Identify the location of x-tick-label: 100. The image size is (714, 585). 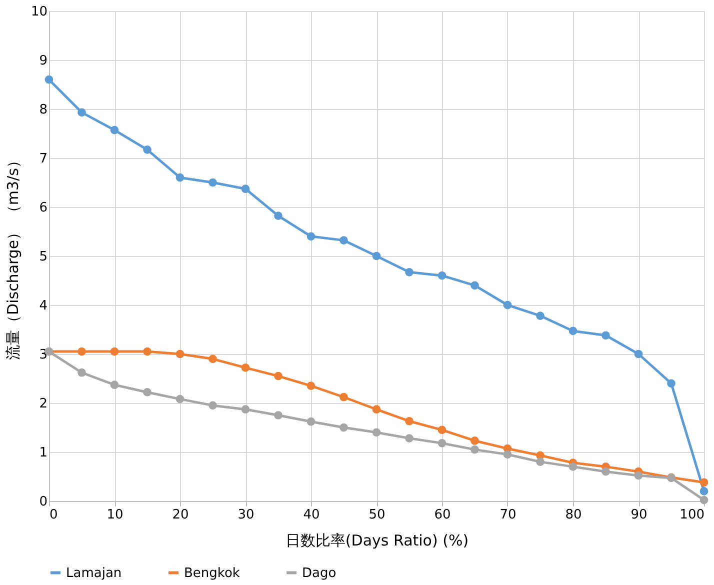
(692, 515).